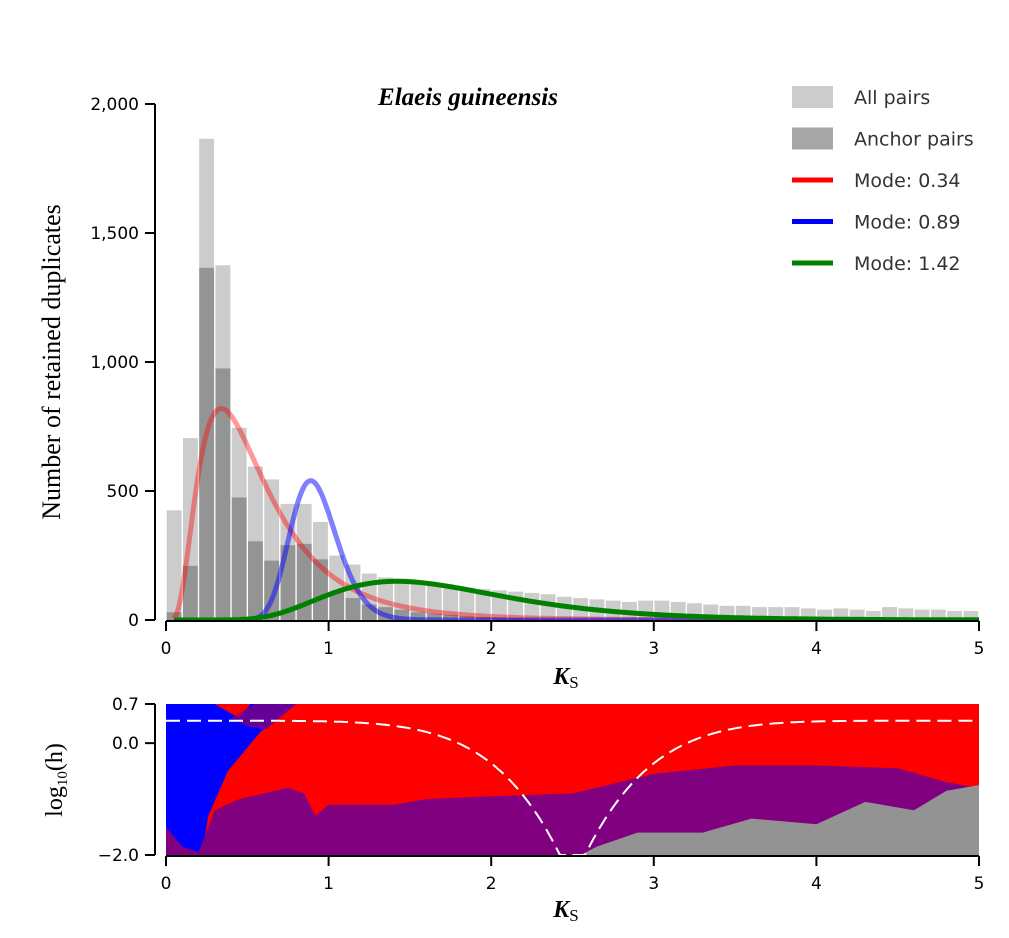  I want to click on blue-region, so click(231, 779).